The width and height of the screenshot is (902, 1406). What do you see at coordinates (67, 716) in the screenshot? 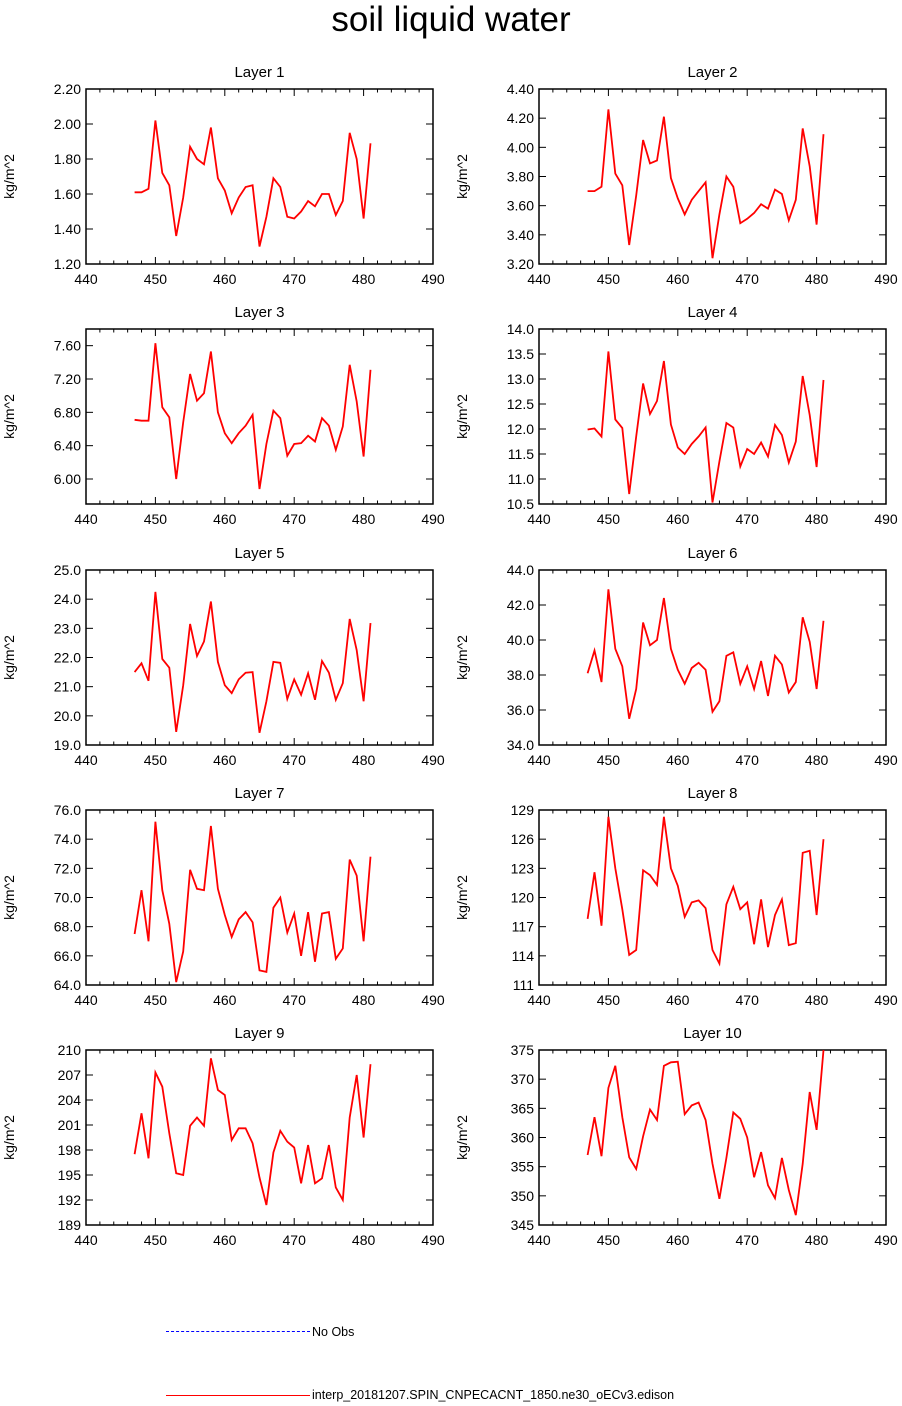
I see `y-tick-label: 20.0` at bounding box center [67, 716].